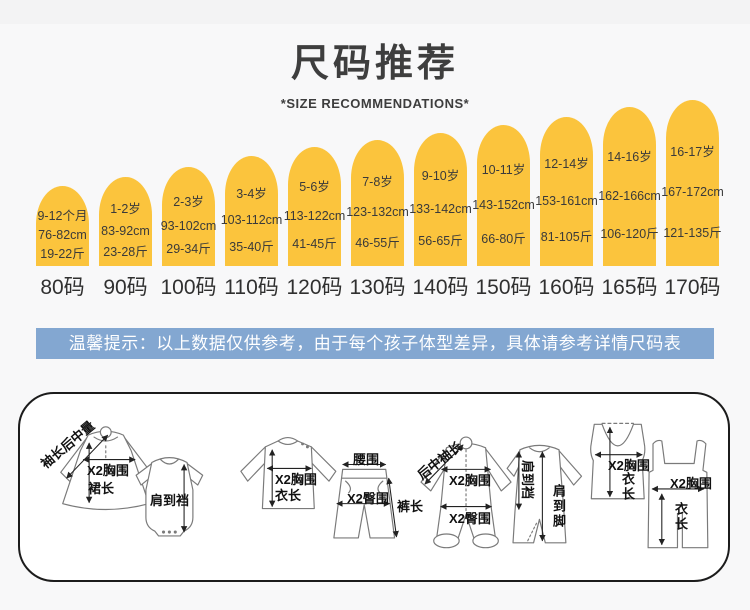  I want to click on size-column-150: 10-11岁 143-152cm 66-80斤 150码, so click(503, 213).